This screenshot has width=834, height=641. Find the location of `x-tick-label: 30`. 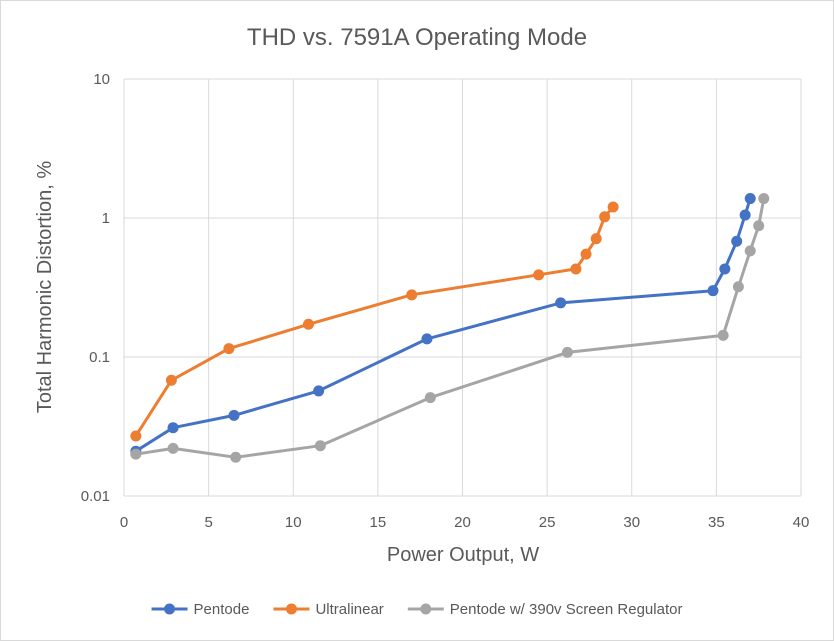

x-tick-label: 30 is located at coordinates (631, 522).